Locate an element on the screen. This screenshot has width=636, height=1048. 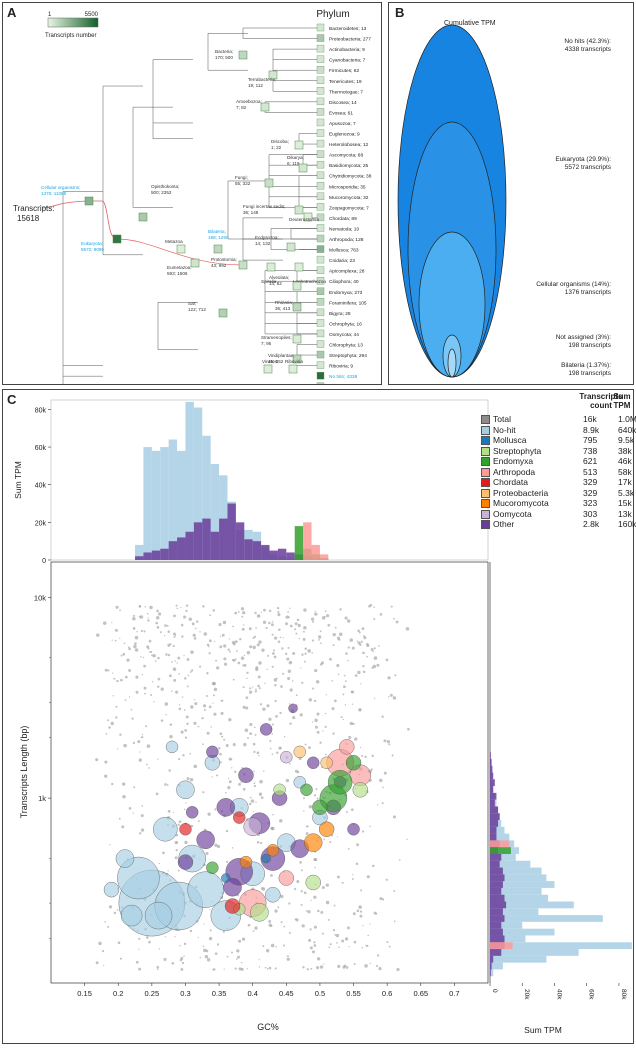
root-value: 15618 is located at coordinates (28, 218).